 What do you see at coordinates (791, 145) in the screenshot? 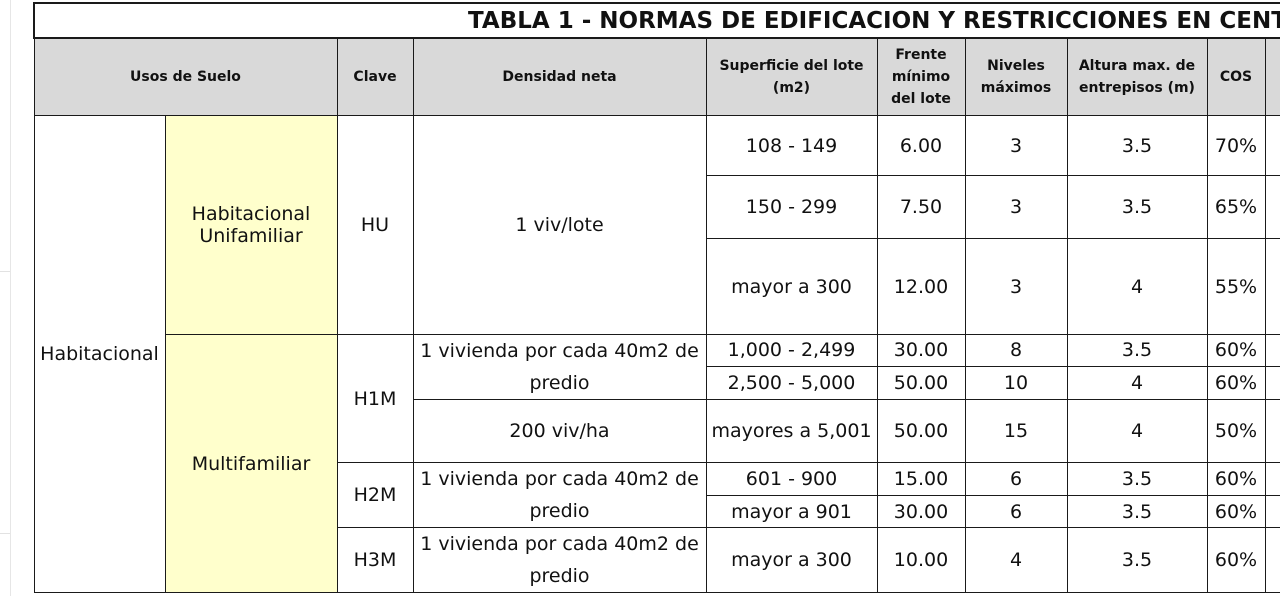
I see `cell-superficie: 108 - 149` at bounding box center [791, 145].